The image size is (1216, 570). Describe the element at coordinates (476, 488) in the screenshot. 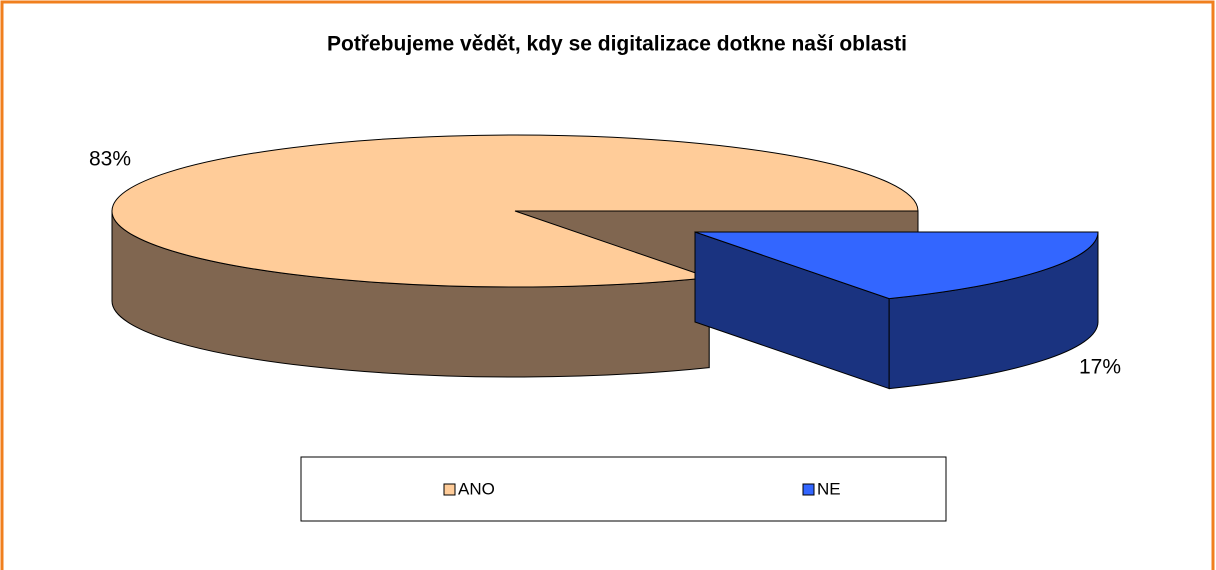

I see `legend-label: ANO` at that location.